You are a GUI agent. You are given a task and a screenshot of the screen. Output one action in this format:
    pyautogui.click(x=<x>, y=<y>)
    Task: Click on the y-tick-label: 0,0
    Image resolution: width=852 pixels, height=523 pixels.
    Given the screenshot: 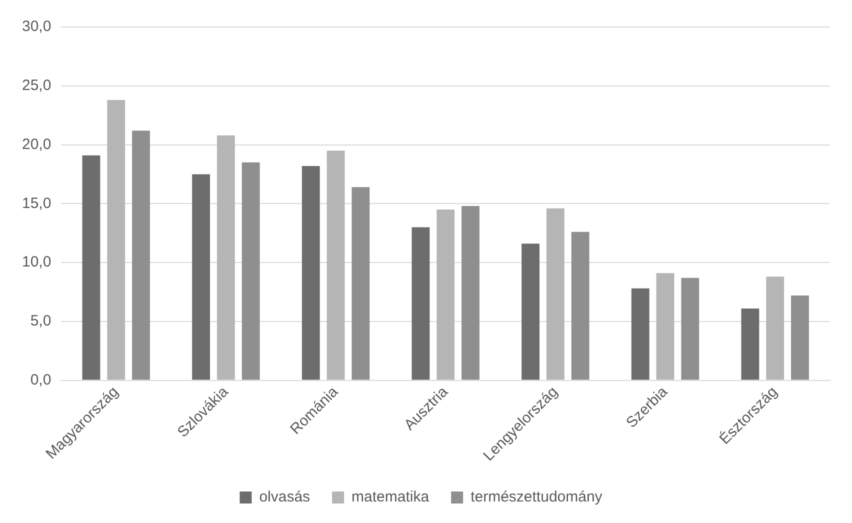 What is the action you would take?
    pyautogui.click(x=41, y=379)
    